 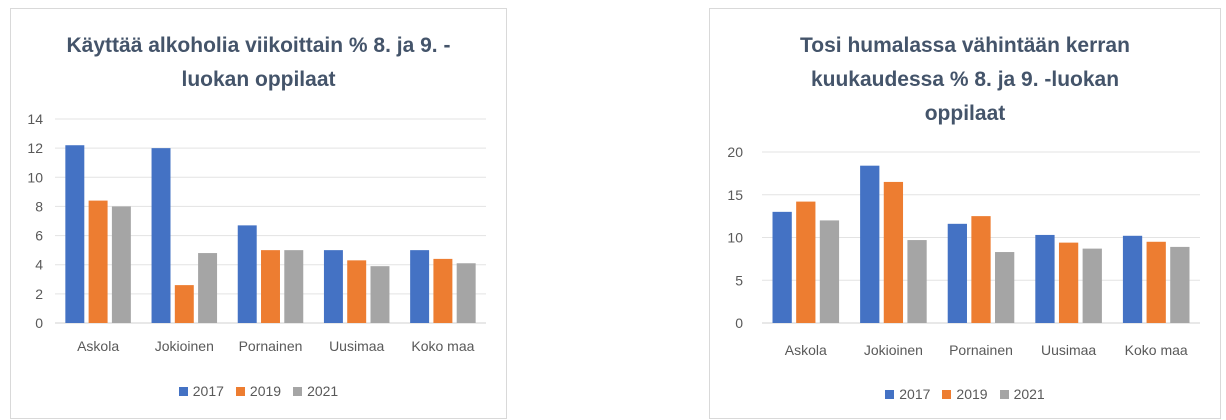 What do you see at coordinates (39, 265) in the screenshot?
I see `y-tick-label: 4` at bounding box center [39, 265].